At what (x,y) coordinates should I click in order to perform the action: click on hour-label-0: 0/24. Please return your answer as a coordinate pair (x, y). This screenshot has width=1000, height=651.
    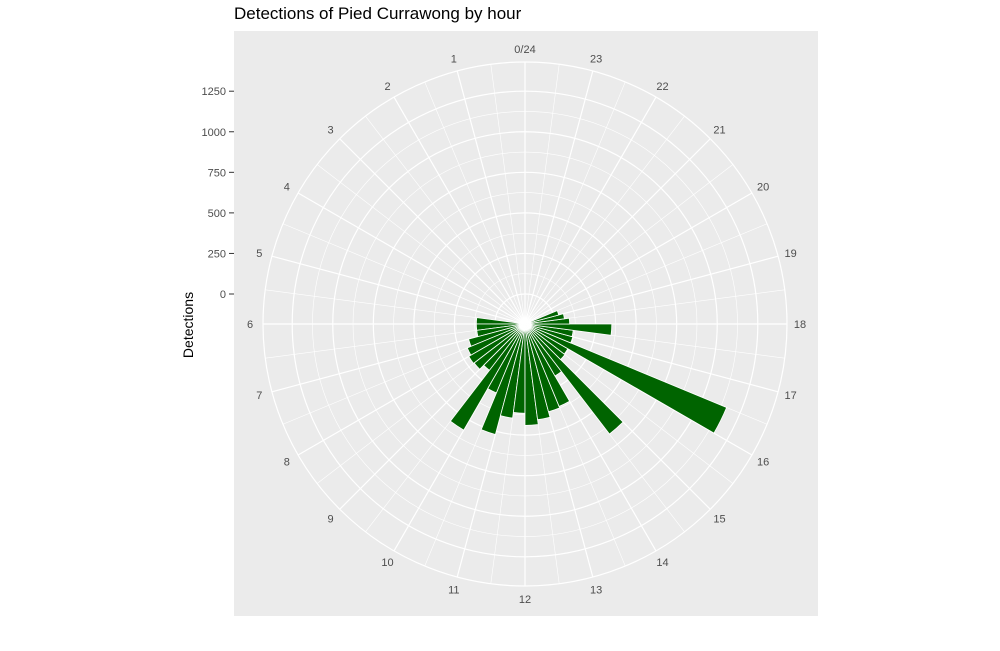
    Looking at the image, I should click on (524, 50).